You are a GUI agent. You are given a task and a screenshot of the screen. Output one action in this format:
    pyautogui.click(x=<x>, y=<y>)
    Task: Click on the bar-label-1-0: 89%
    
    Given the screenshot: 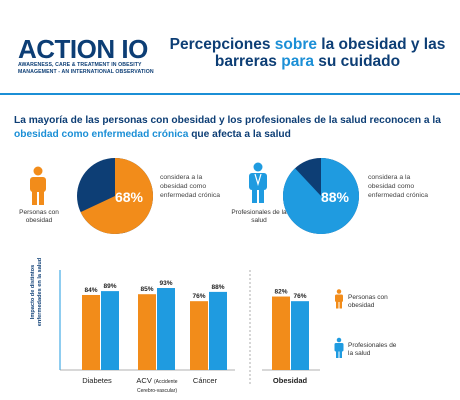 What is the action you would take?
    pyautogui.click(x=109, y=286)
    